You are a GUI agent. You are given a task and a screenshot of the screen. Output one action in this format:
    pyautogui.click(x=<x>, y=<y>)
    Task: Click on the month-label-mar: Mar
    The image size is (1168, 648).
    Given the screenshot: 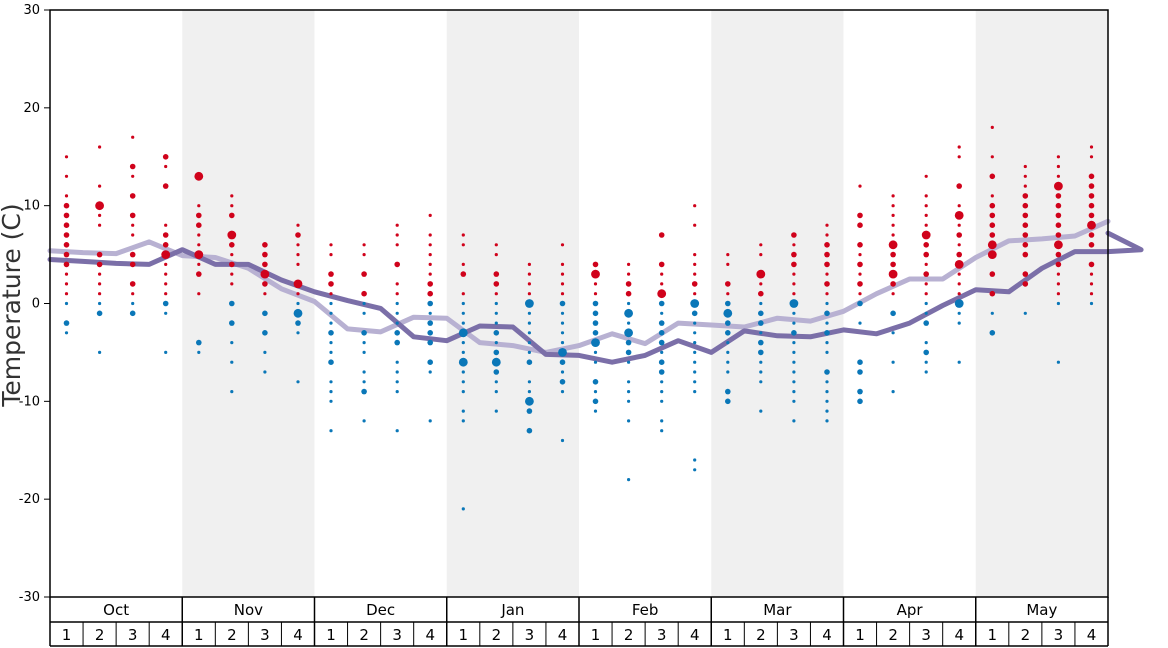 What is the action you would take?
    pyautogui.click(x=777, y=610)
    